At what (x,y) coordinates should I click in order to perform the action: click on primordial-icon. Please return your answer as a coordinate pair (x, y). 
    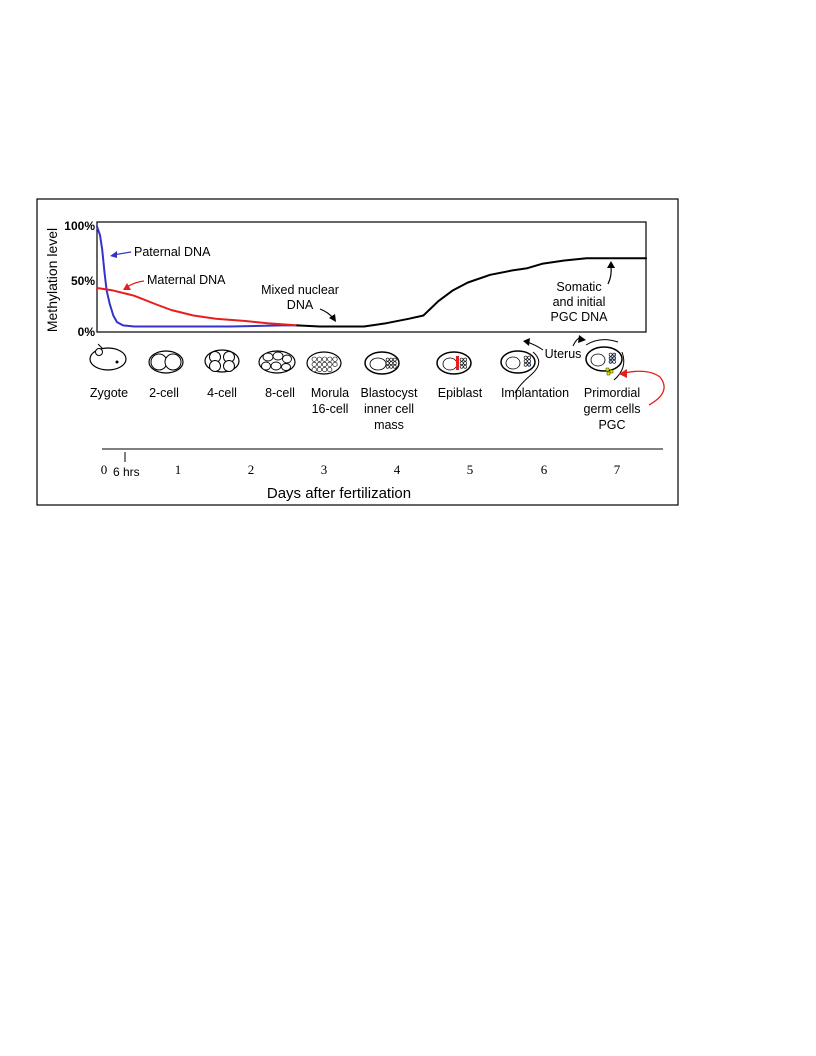
    Looking at the image, I should click on (605, 360).